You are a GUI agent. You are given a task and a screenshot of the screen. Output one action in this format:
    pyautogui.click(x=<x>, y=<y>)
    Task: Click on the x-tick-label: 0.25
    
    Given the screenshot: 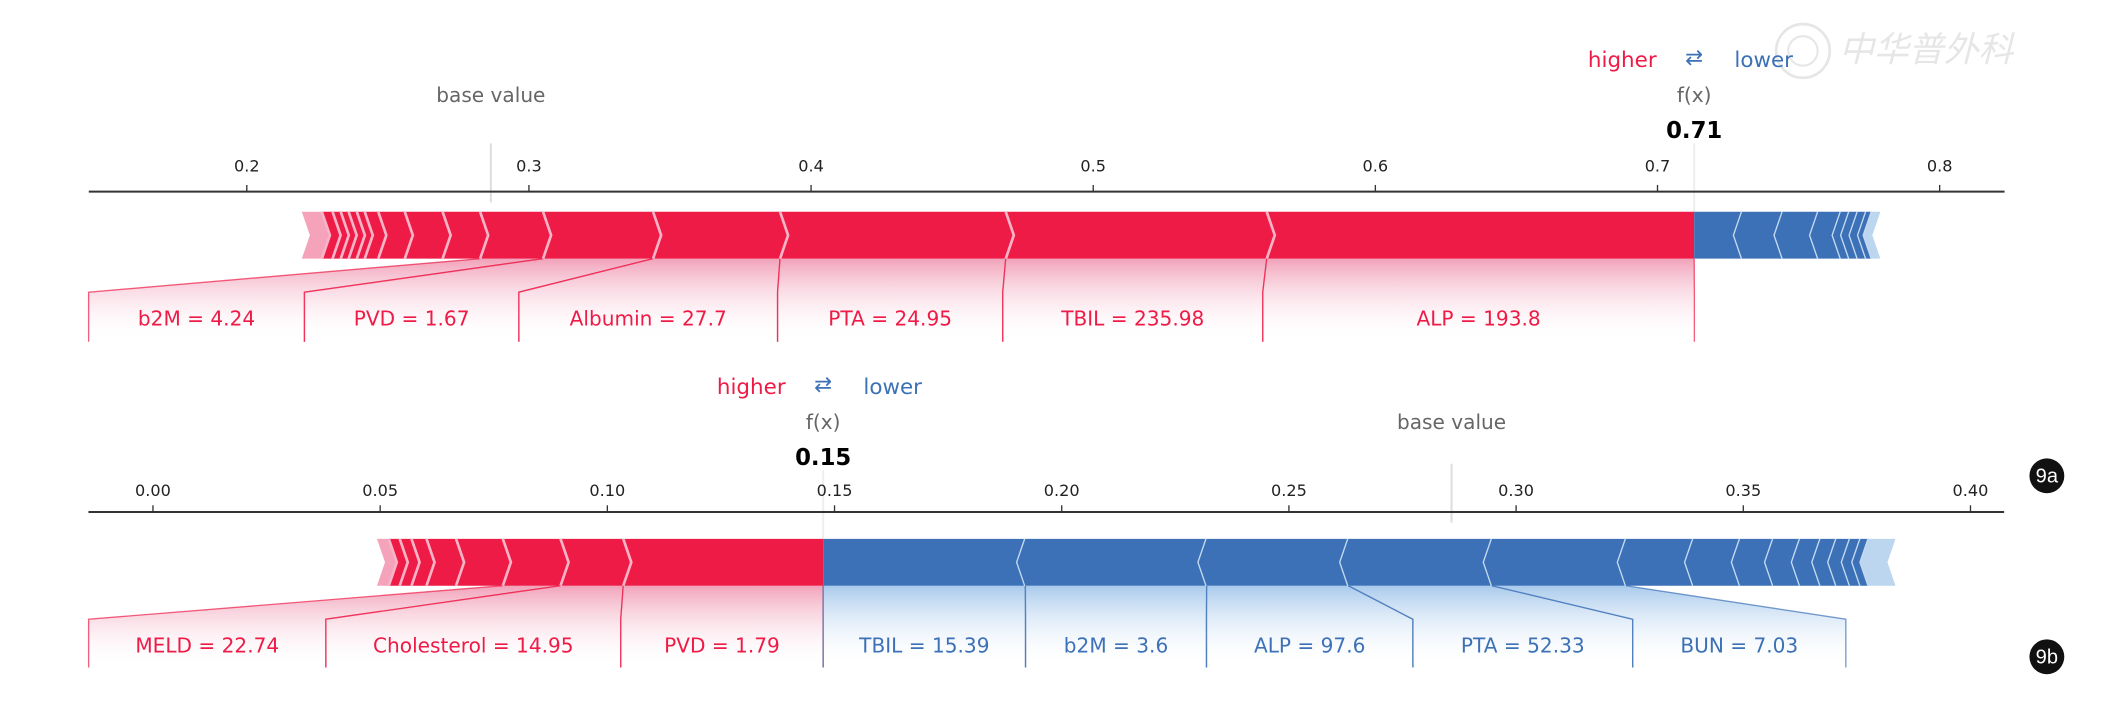 What is the action you would take?
    pyautogui.click(x=1289, y=490)
    